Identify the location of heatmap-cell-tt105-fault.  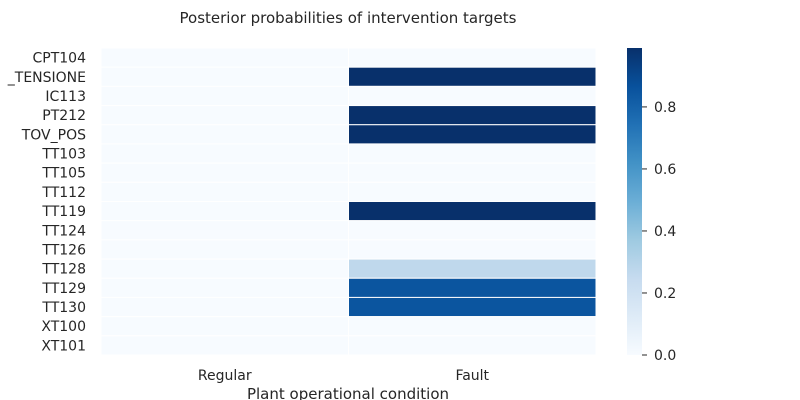
(472, 172).